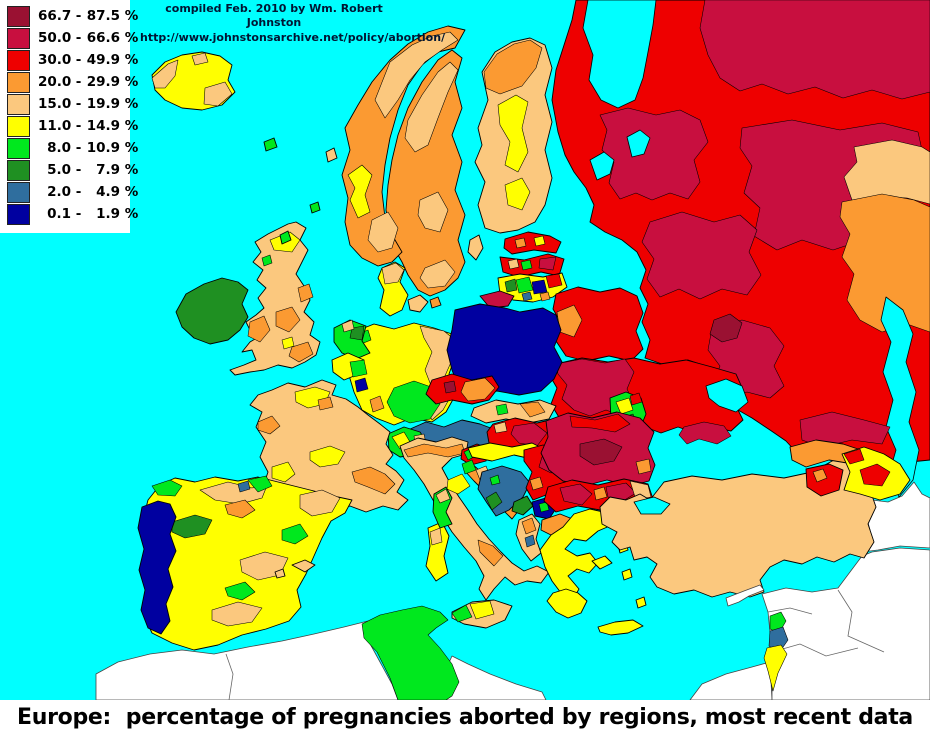 The width and height of the screenshot is (930, 734). Describe the element at coordinates (641, 602) in the screenshot. I see `region-rhodes` at that location.